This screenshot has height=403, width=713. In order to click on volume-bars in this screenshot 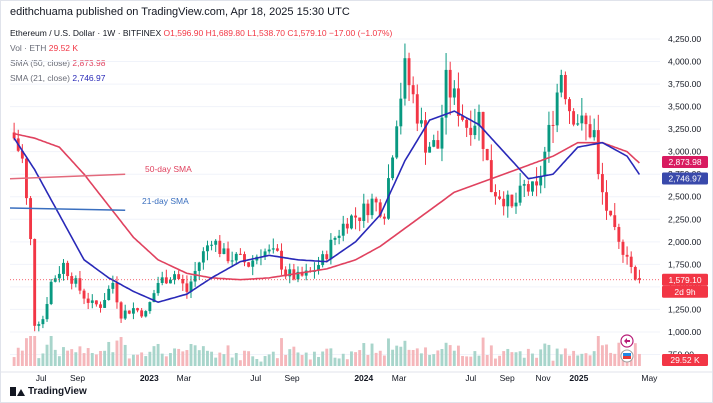, I will do `click(326, 351)`.